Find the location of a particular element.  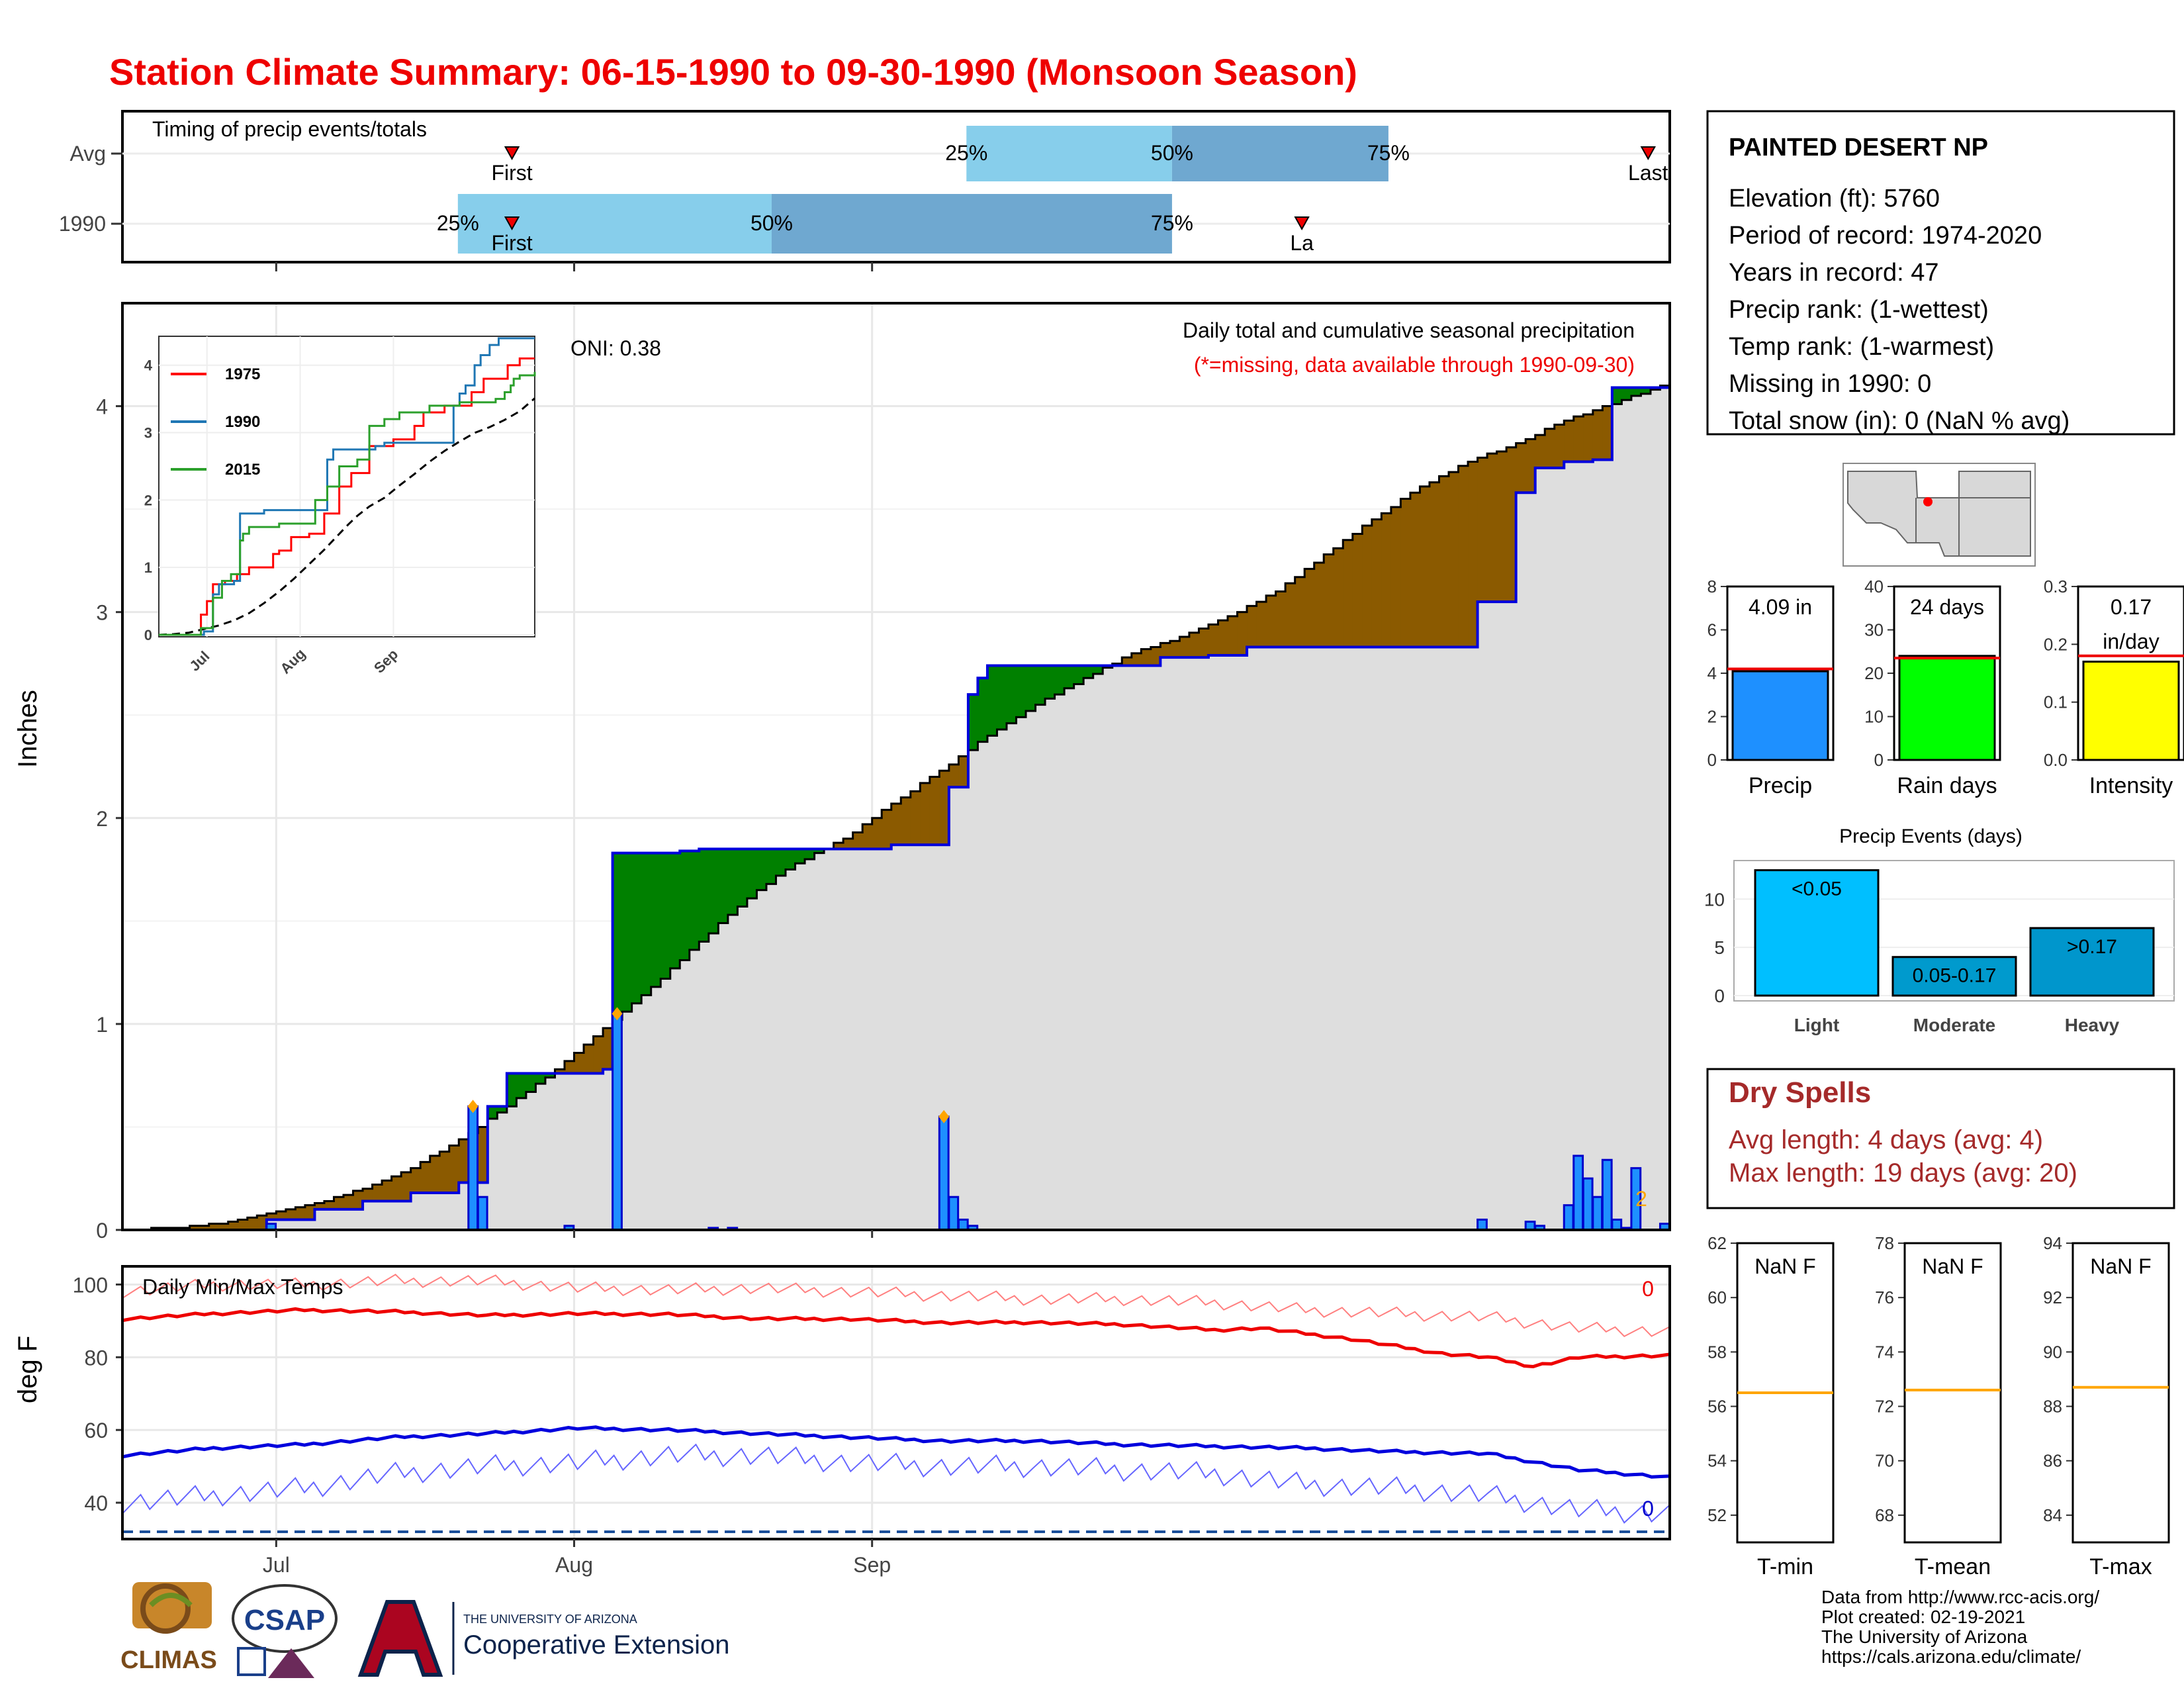

temp-panel-tick-label: 54 is located at coordinates (1717, 1461).